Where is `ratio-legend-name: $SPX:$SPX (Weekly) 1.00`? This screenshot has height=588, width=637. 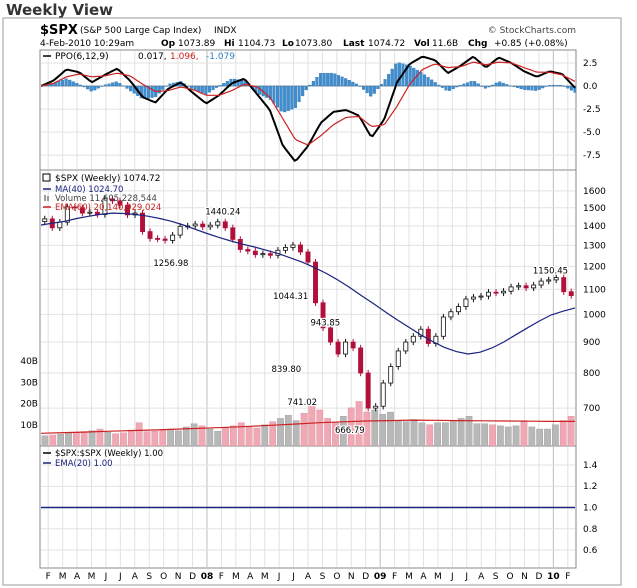
ratio-legend-name: $SPX:$SPX (Weekly) 1.00 is located at coordinates (109, 454).